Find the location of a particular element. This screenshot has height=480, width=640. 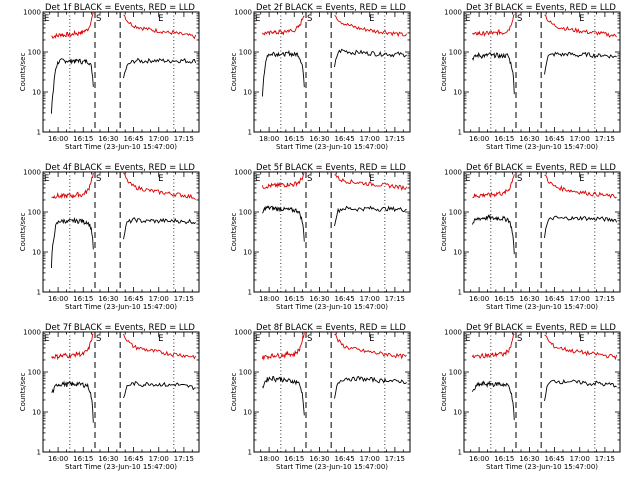

panel-title: Det 7f BLACK = Events, RED = LLD is located at coordinates (120, 328).